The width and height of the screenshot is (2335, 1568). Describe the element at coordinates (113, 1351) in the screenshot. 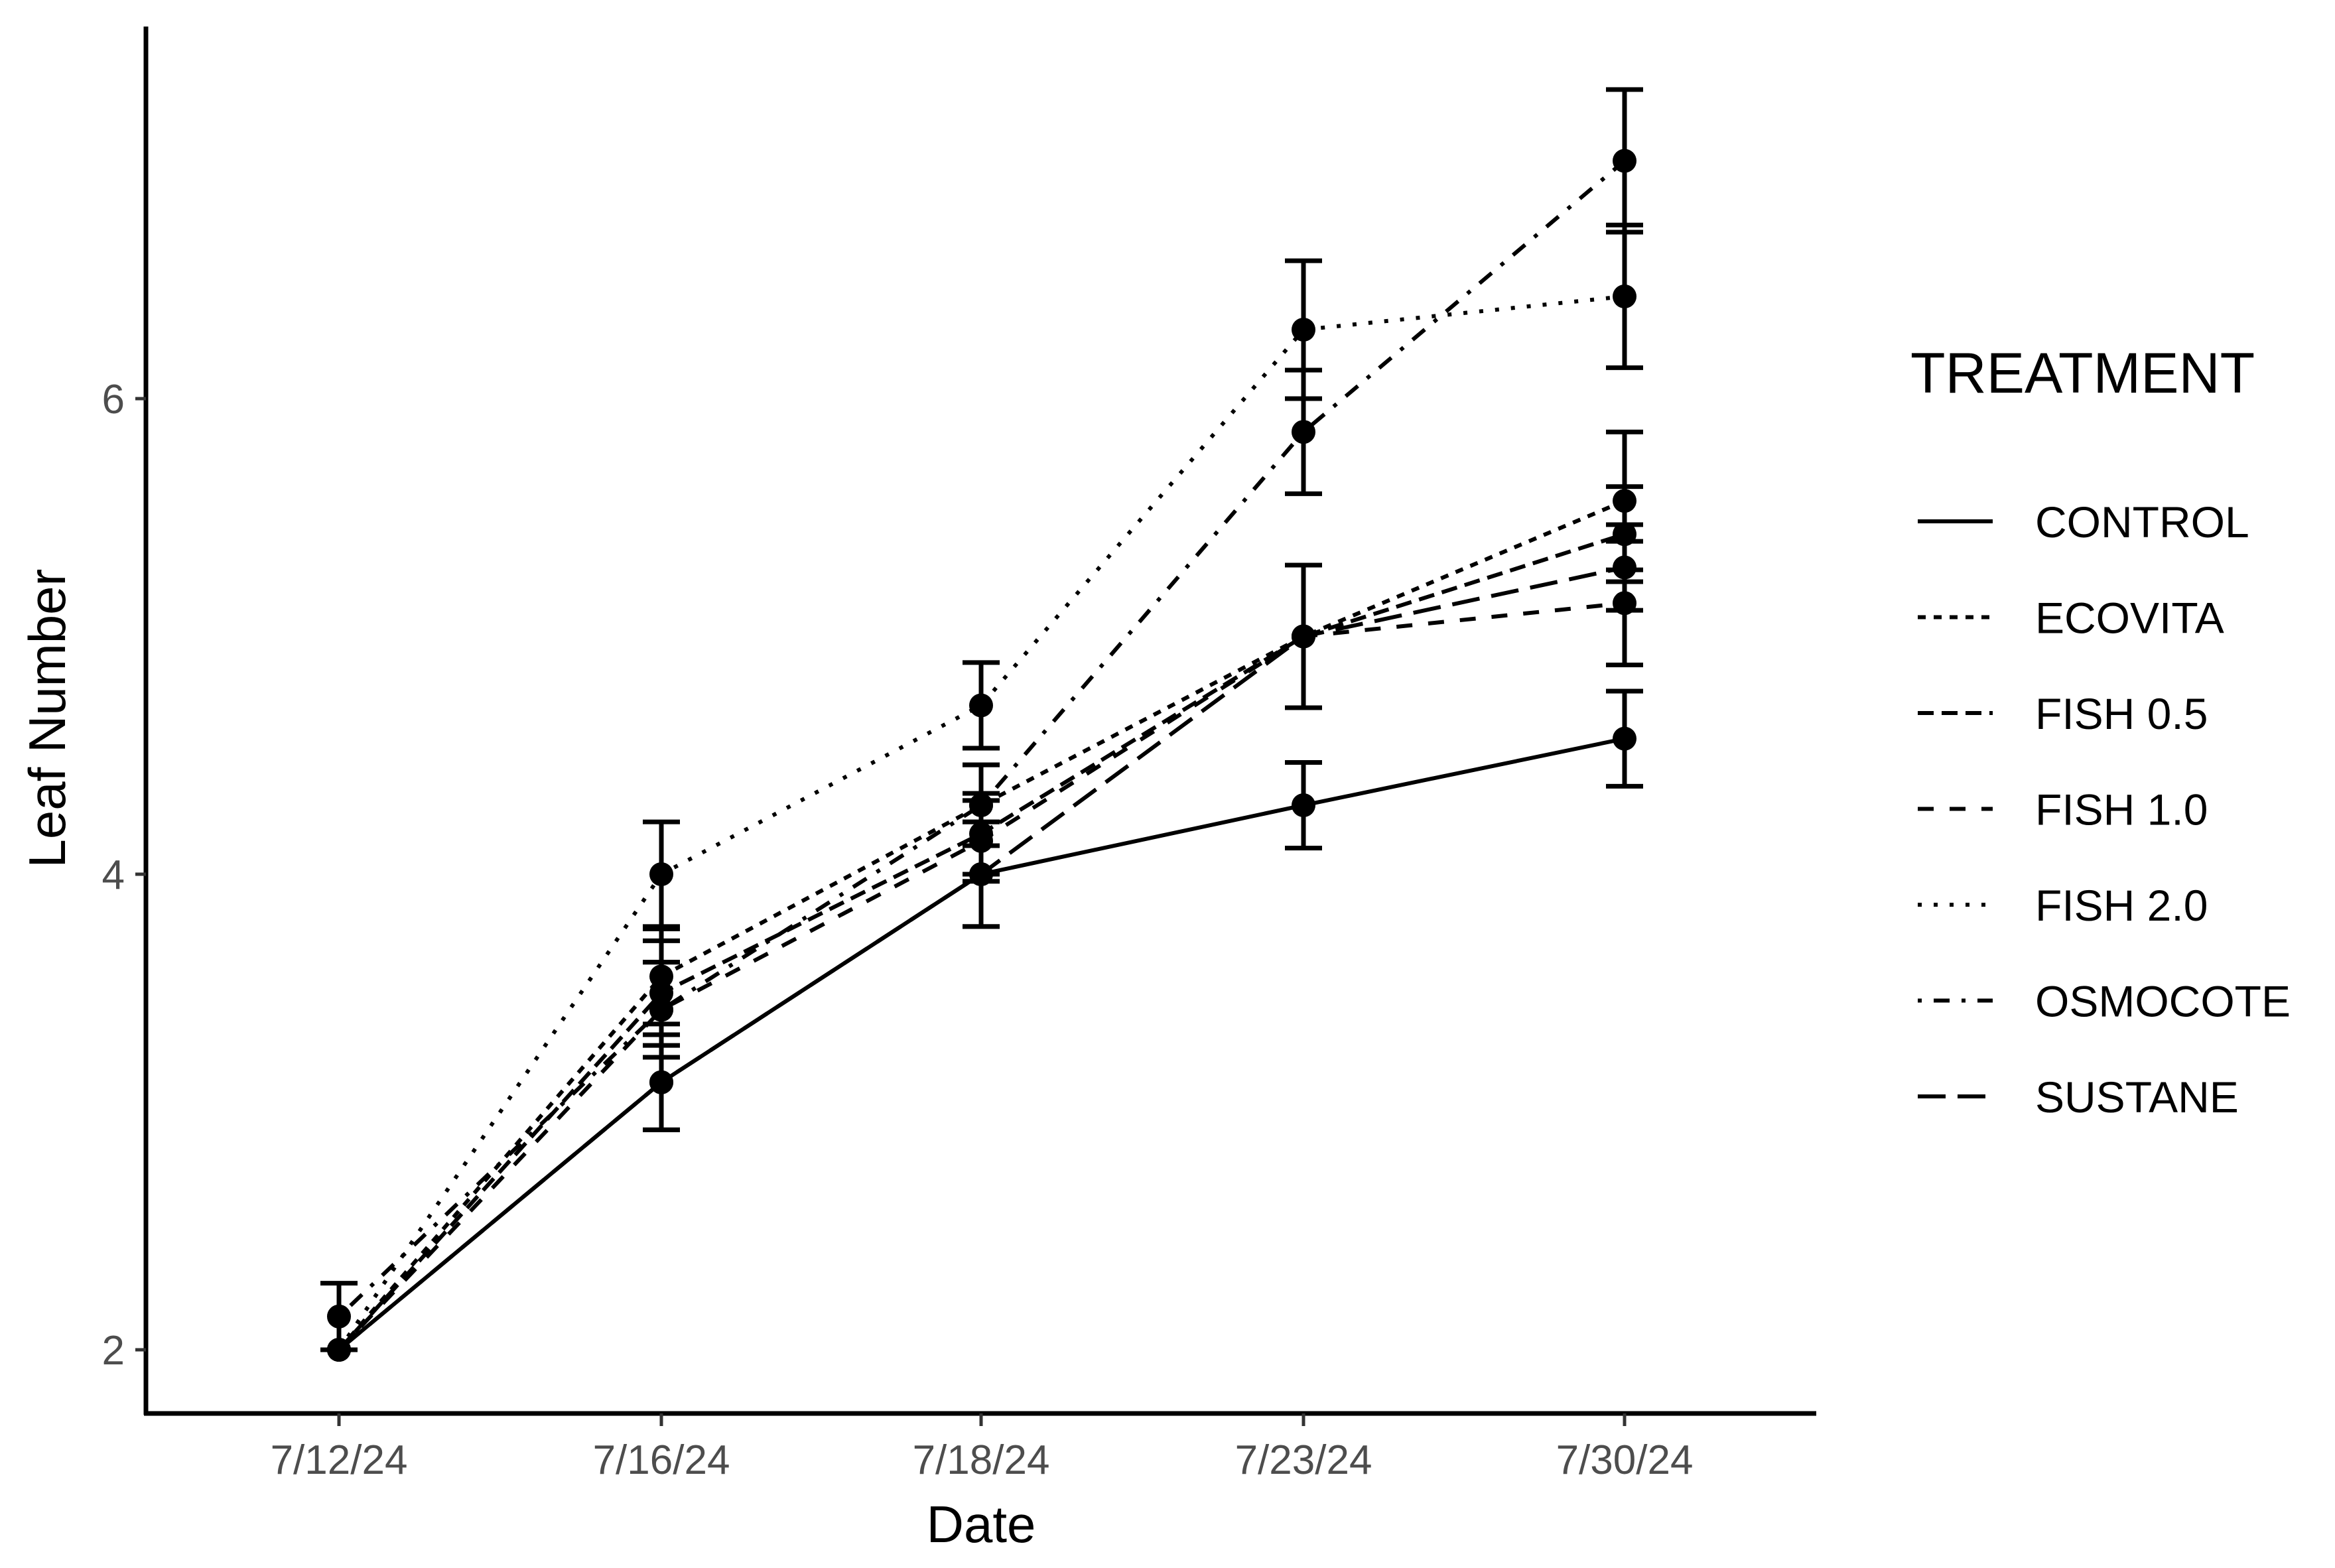

I see `y-tick-label: 2` at that location.